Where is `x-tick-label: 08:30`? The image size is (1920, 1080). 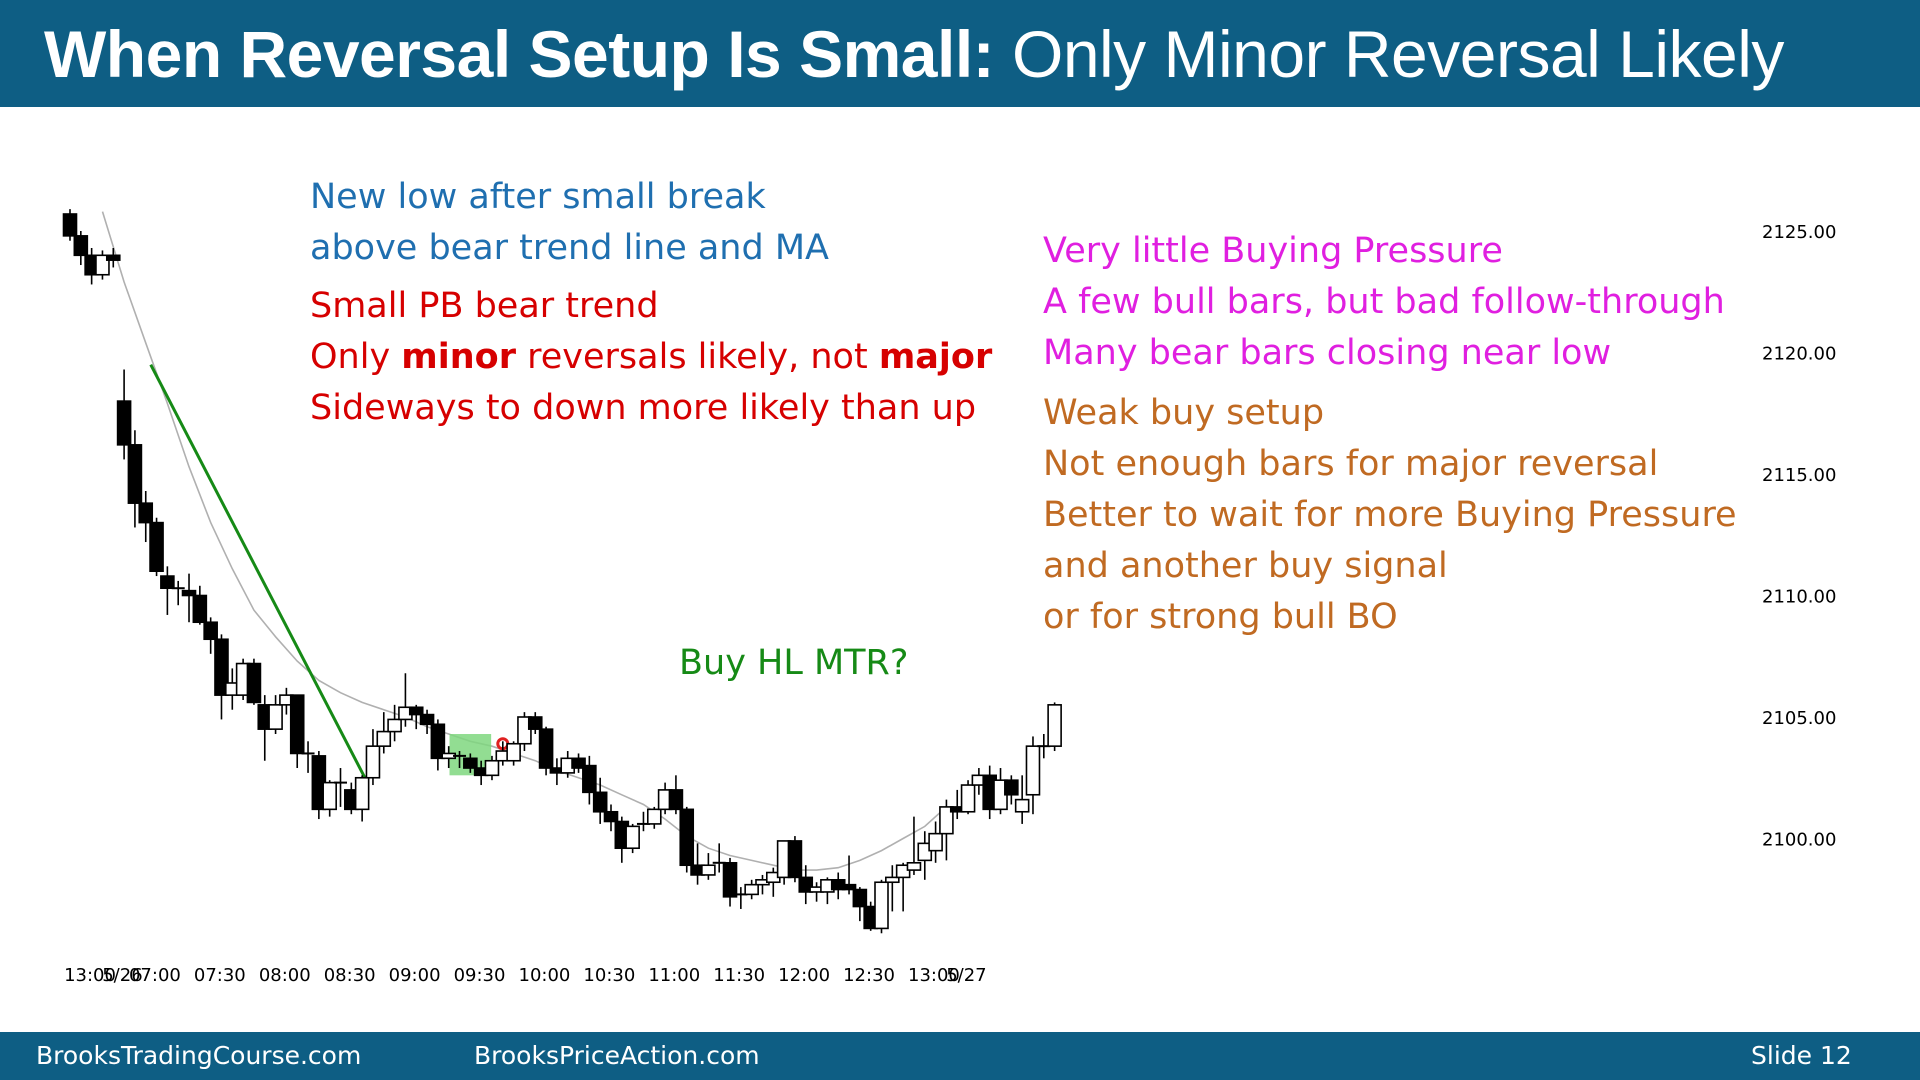 x-tick-label: 08:30 is located at coordinates (350, 975).